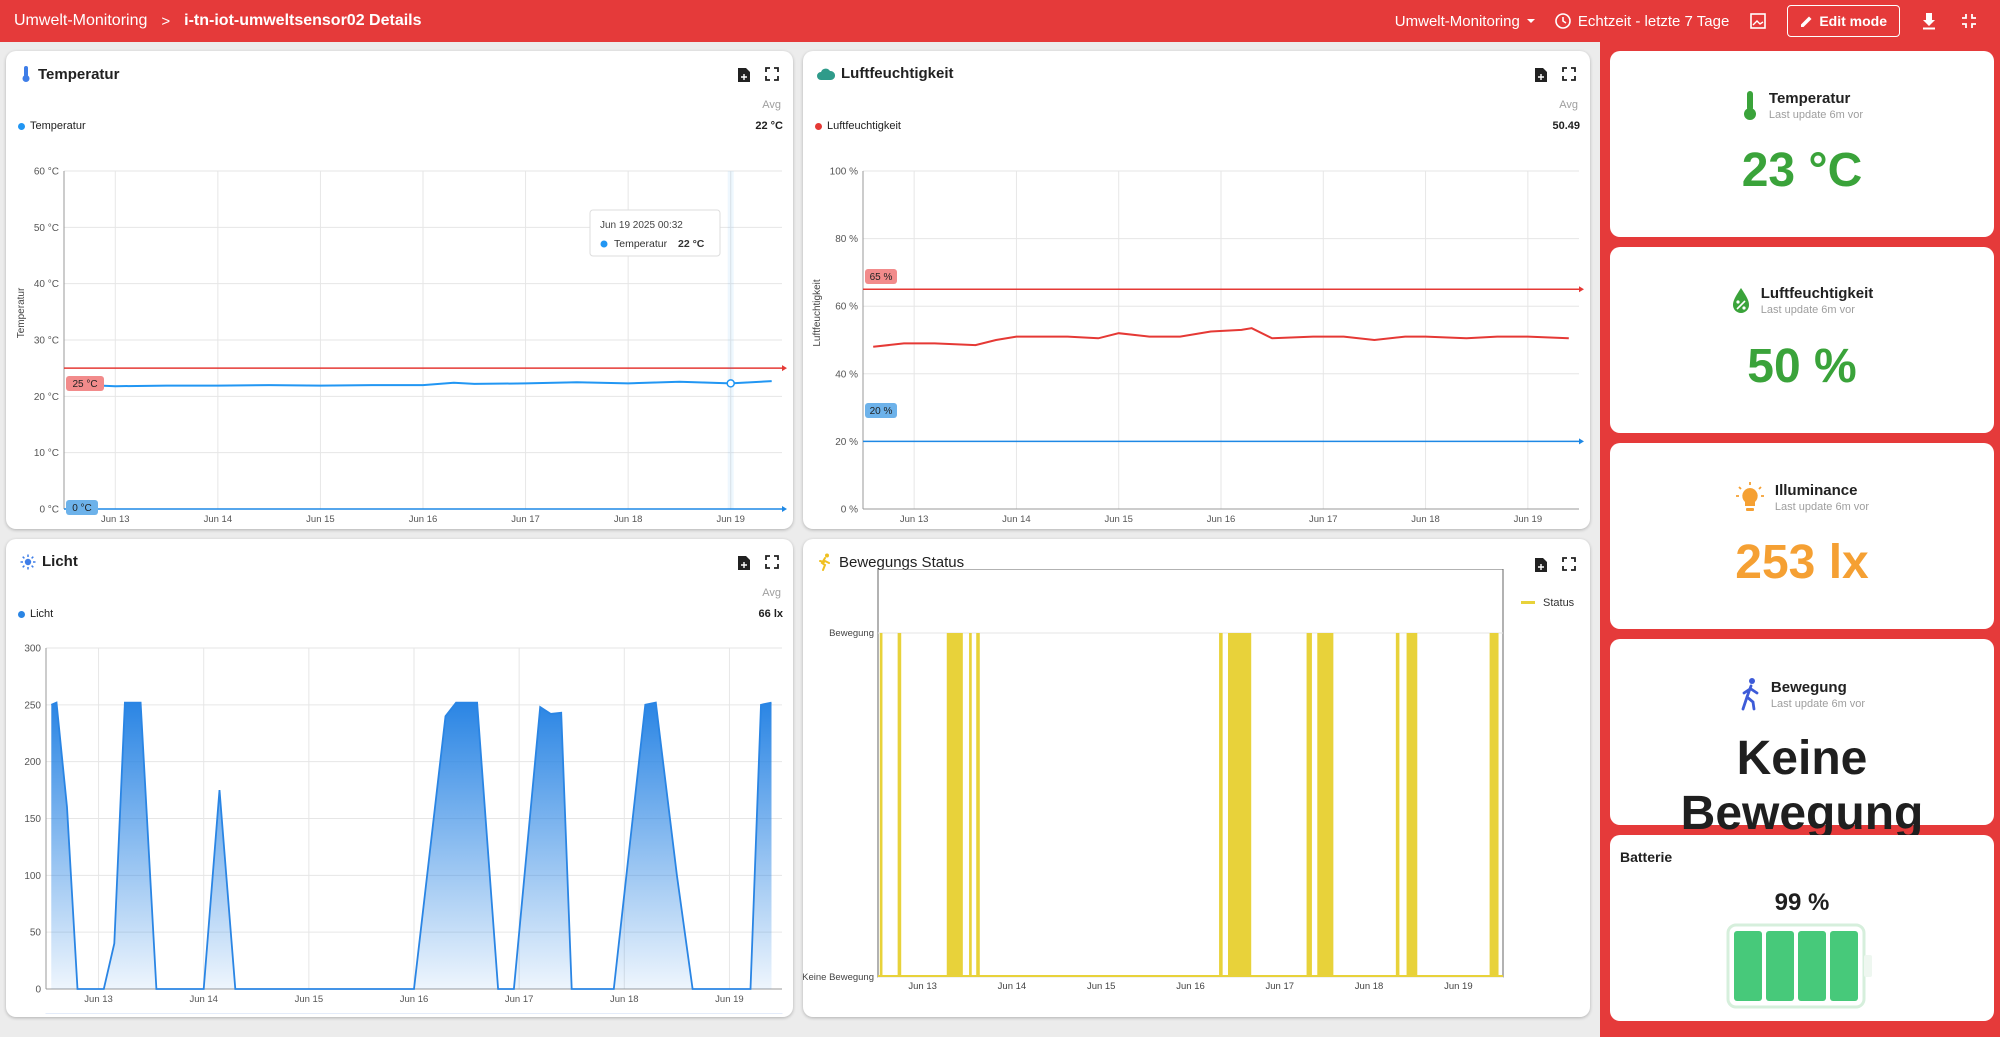 The width and height of the screenshot is (2000, 1037). I want to click on humidity-status-card: Luftfeuchtigkeit Last update 6m vor 50 %, so click(1802, 340).